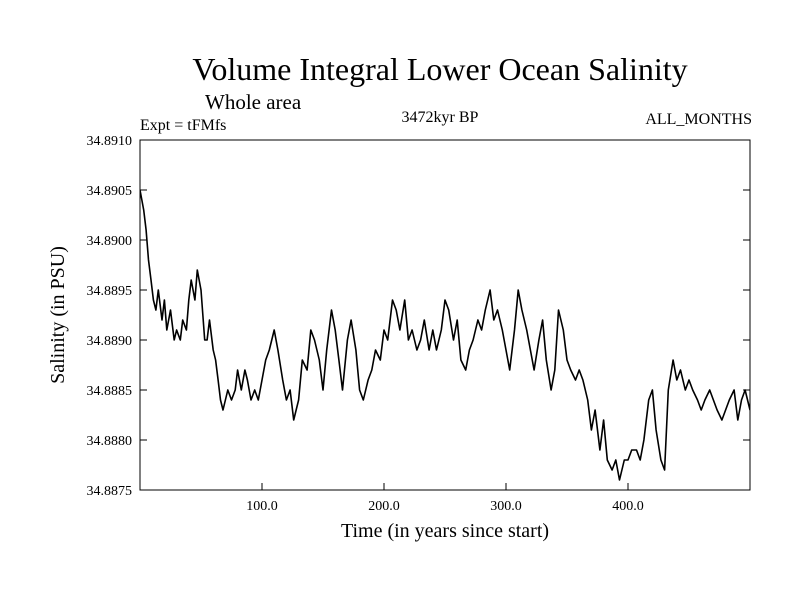  I want to click on y-tick-label: 34.8895, so click(110, 291).